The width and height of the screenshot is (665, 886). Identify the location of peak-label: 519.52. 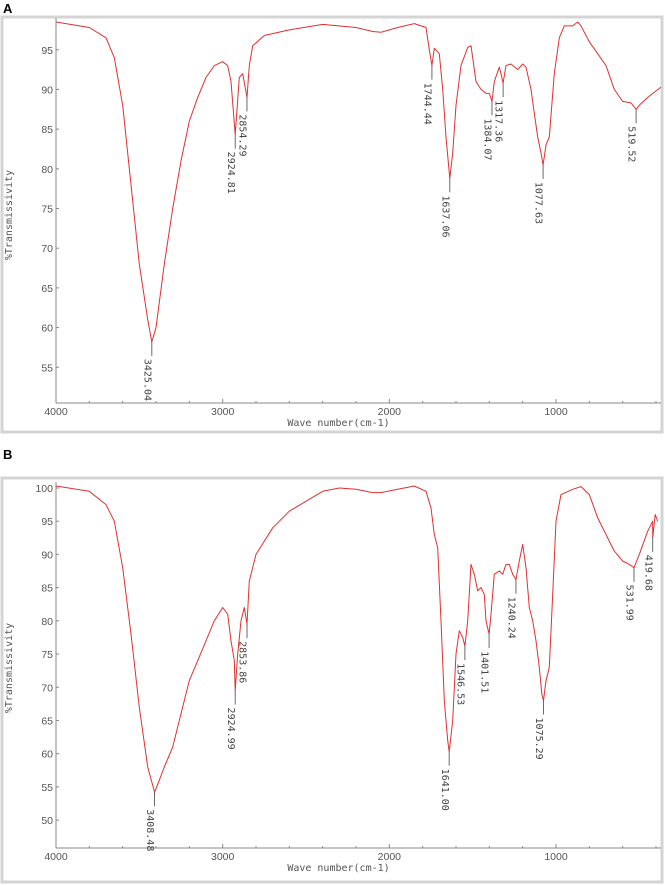
(631, 144).